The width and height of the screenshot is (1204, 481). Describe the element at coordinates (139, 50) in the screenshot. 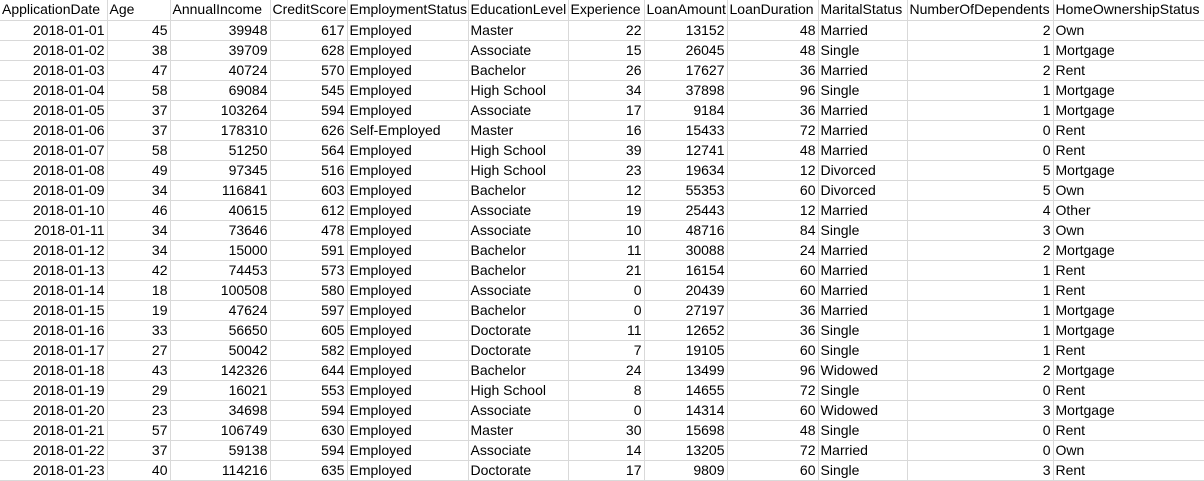

I see `cell-age: 38` at that location.